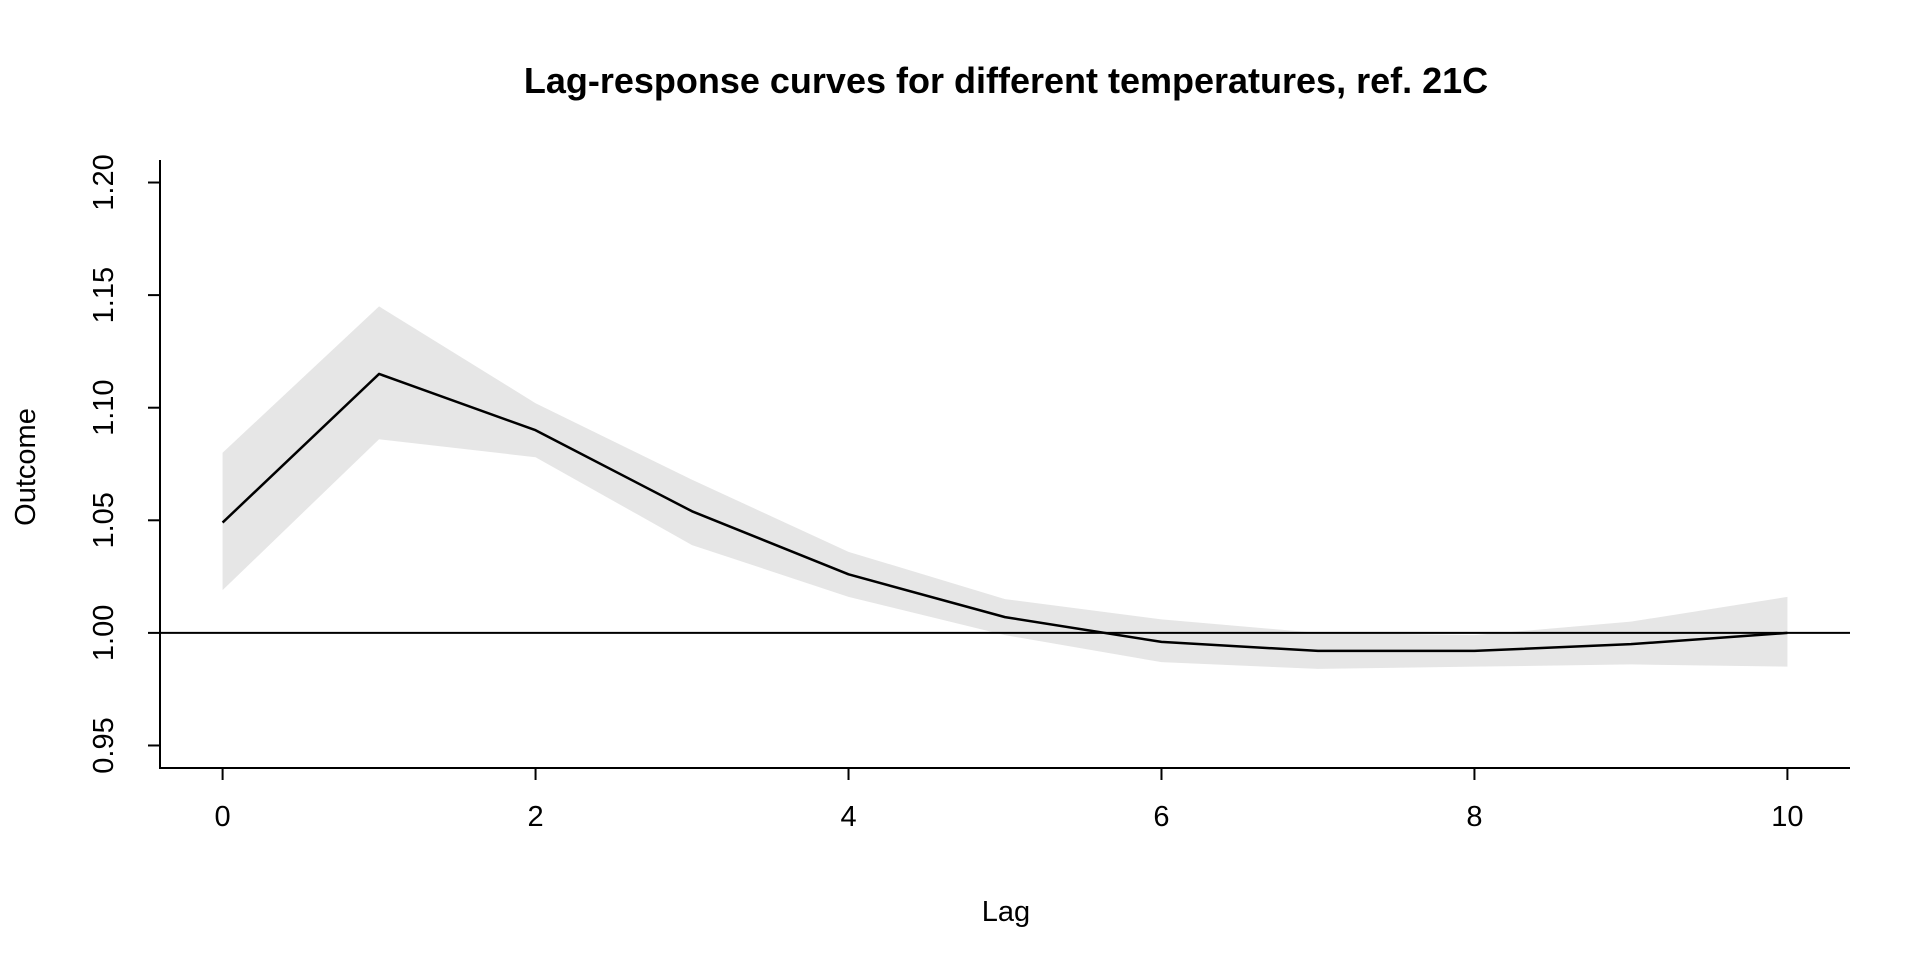  What do you see at coordinates (1161, 817) in the screenshot?
I see `x-tick-label: 6` at bounding box center [1161, 817].